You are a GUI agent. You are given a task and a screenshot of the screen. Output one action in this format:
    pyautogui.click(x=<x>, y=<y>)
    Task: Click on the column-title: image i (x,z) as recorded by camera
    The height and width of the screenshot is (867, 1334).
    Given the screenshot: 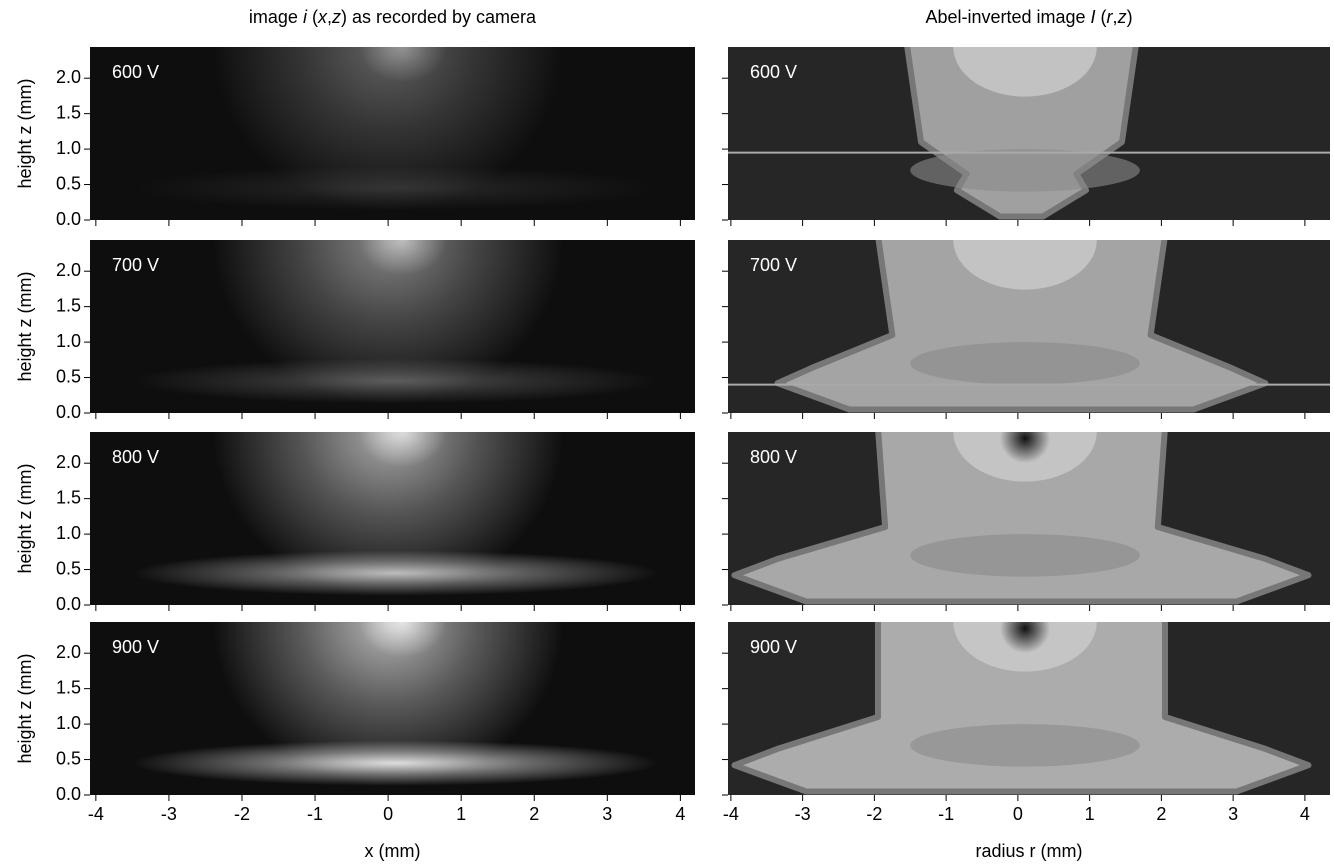 What is the action you would take?
    pyautogui.click(x=393, y=17)
    